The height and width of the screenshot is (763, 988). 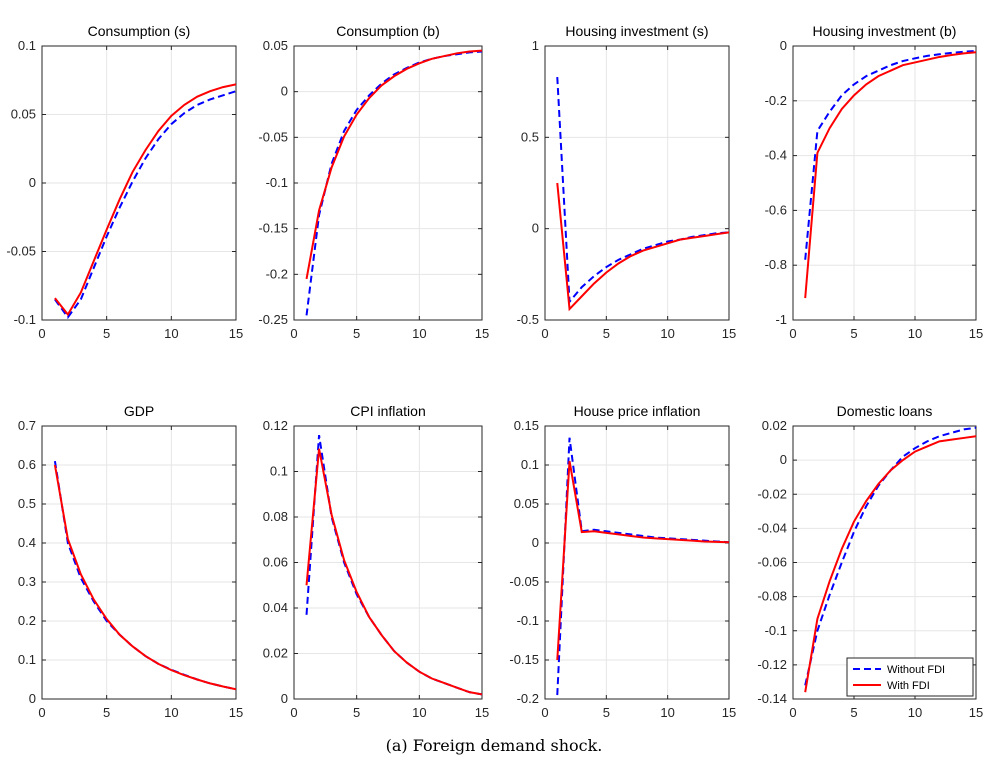 I want to click on y-tick-label: -0.06, so click(x=772, y=562).